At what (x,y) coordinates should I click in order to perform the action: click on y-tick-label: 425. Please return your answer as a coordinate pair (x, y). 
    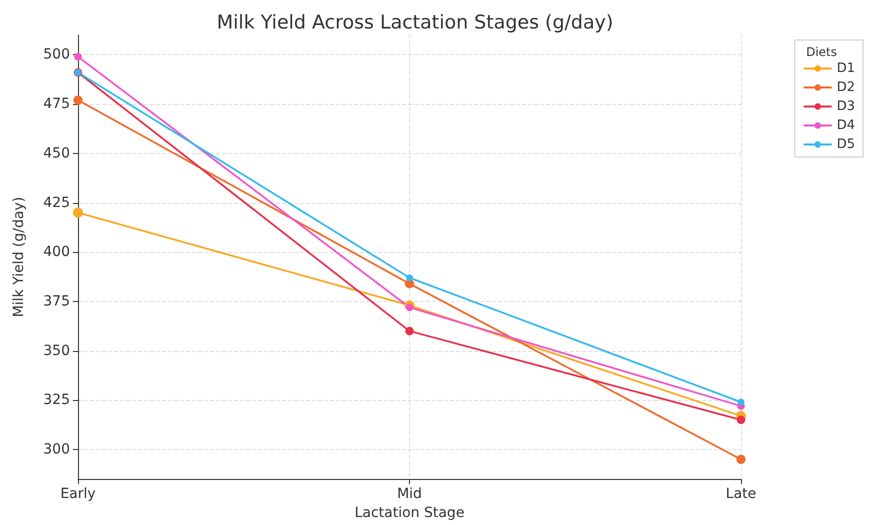
    Looking at the image, I should click on (56, 202).